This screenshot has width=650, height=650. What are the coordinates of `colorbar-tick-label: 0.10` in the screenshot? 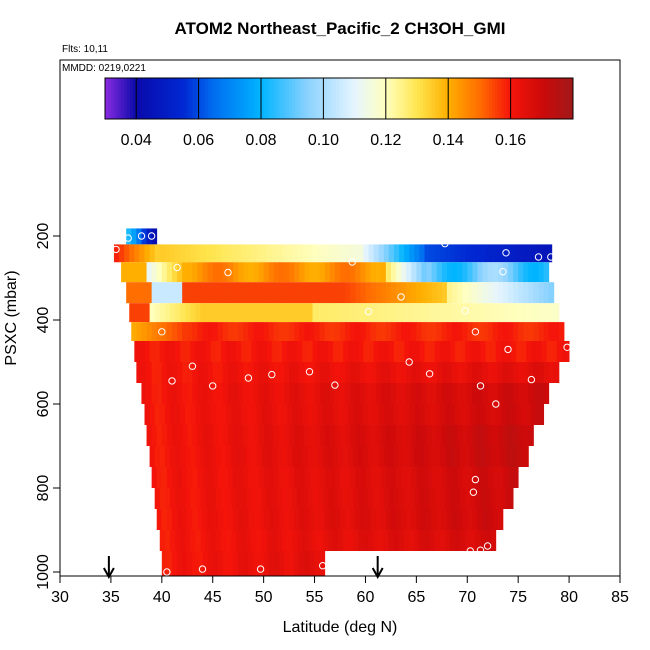 It's located at (323, 140).